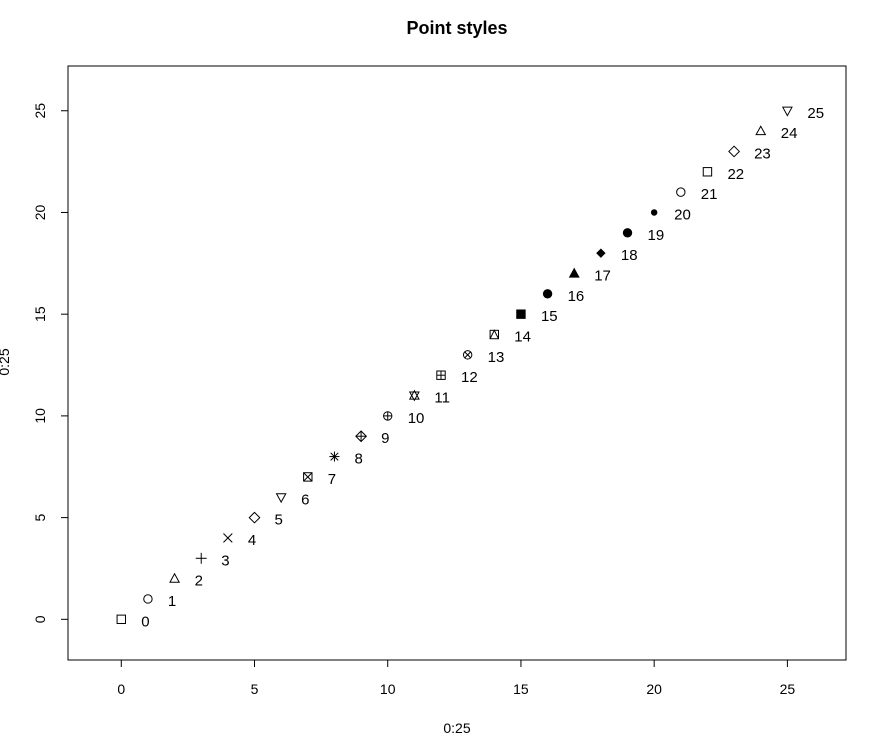 This screenshot has height=741, width=870. I want to click on point-label: 8, so click(358, 459).